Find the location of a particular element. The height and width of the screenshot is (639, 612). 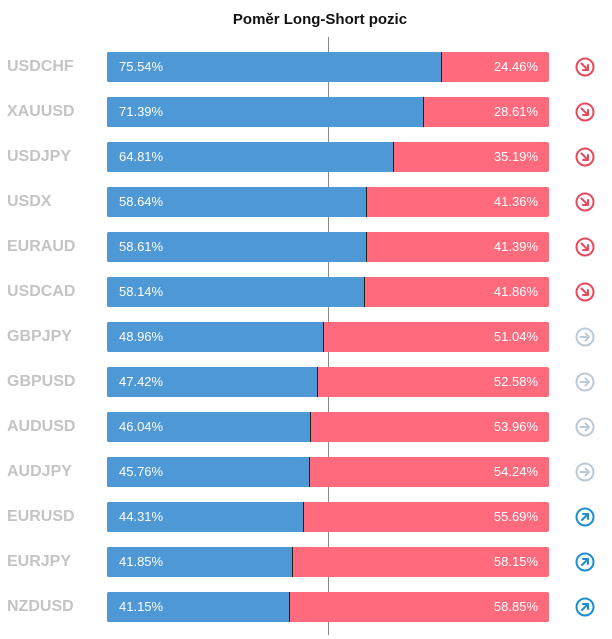

ratio-bar: 58.61% 41.39% is located at coordinates (328, 247).